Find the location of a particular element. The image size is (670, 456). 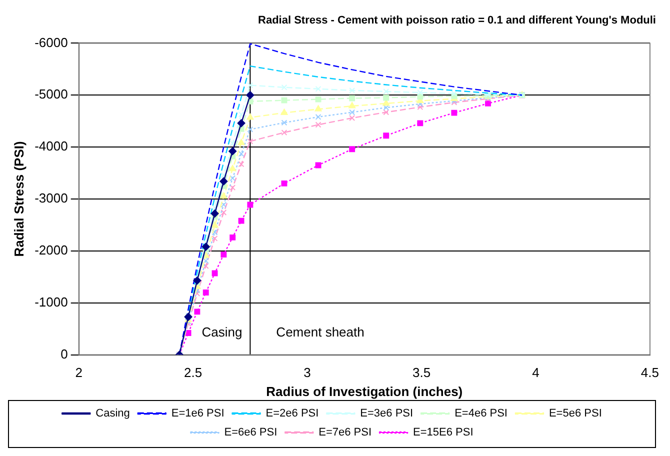

legend-label: E=6e6 PSI is located at coordinates (251, 432).